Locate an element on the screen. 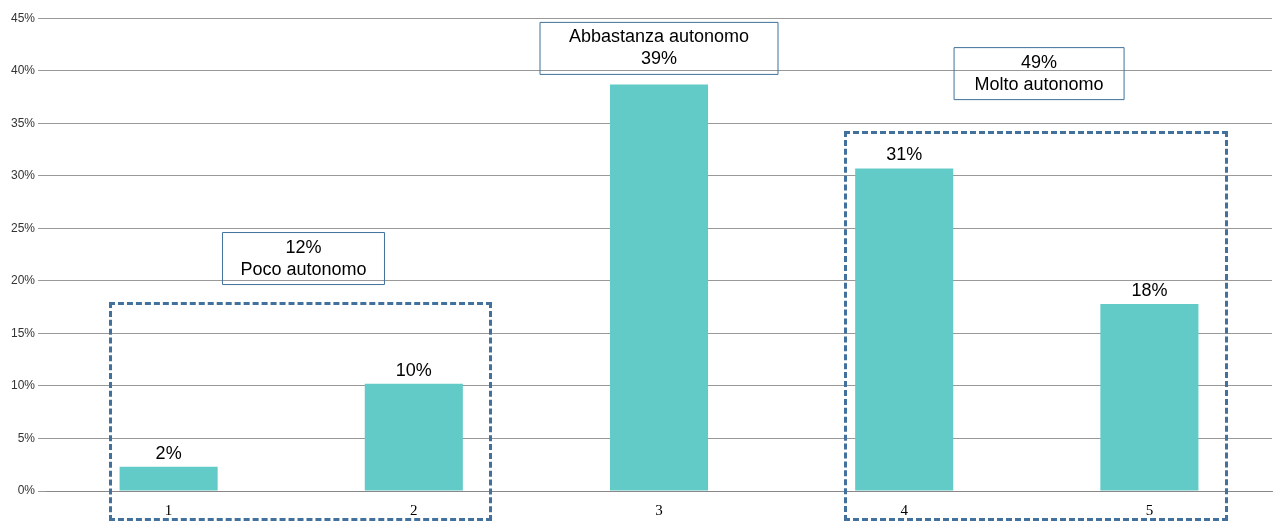 The height and width of the screenshot is (531, 1284). y-tick-label: 15% is located at coordinates (23, 332).